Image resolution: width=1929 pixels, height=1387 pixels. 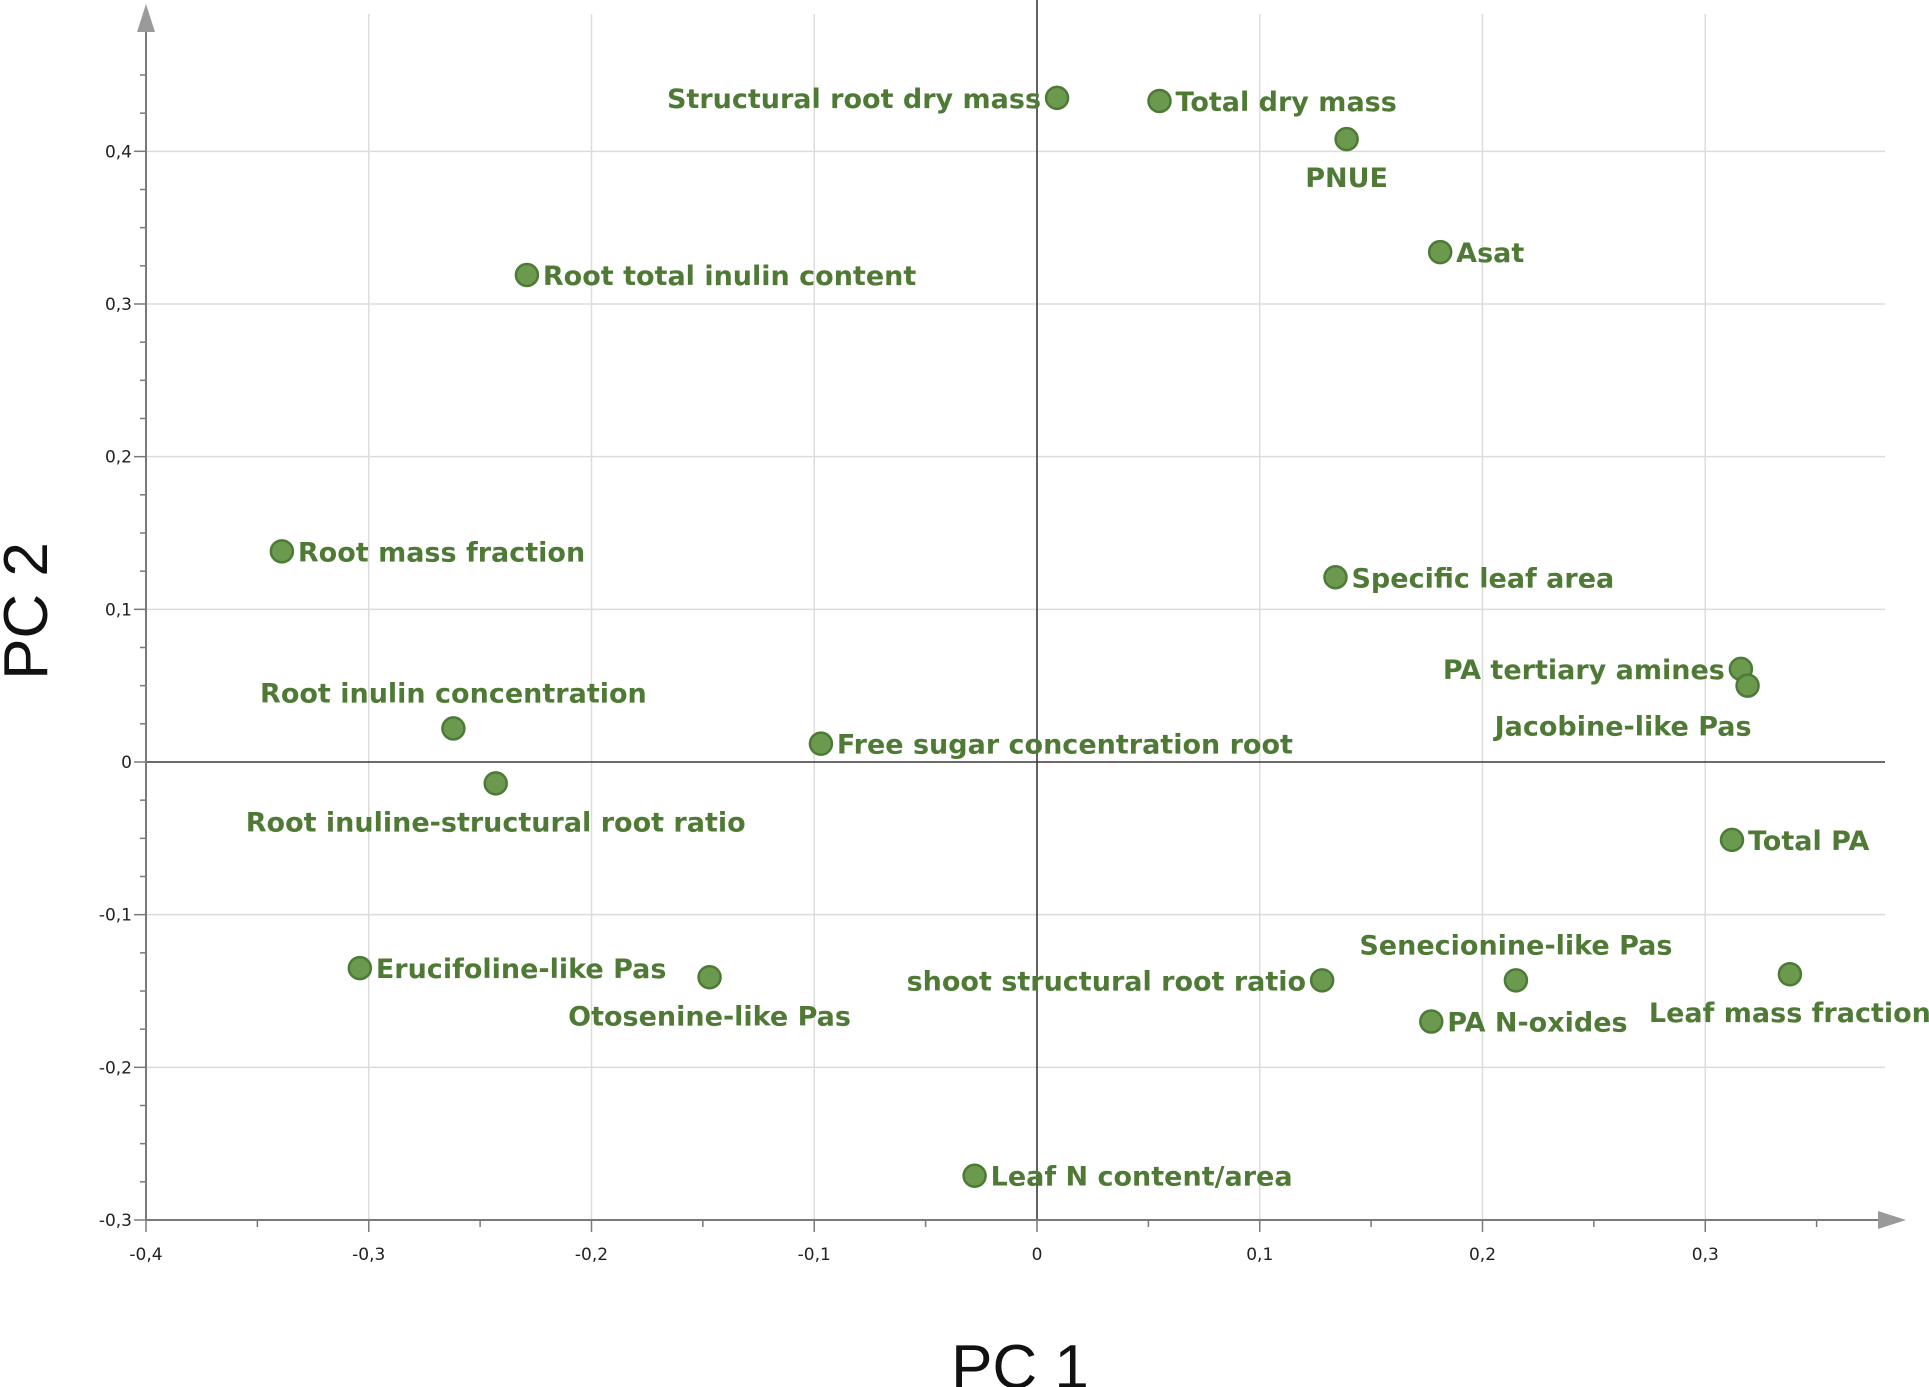 I want to click on data-point-label: Root total inulin content, so click(x=729, y=276).